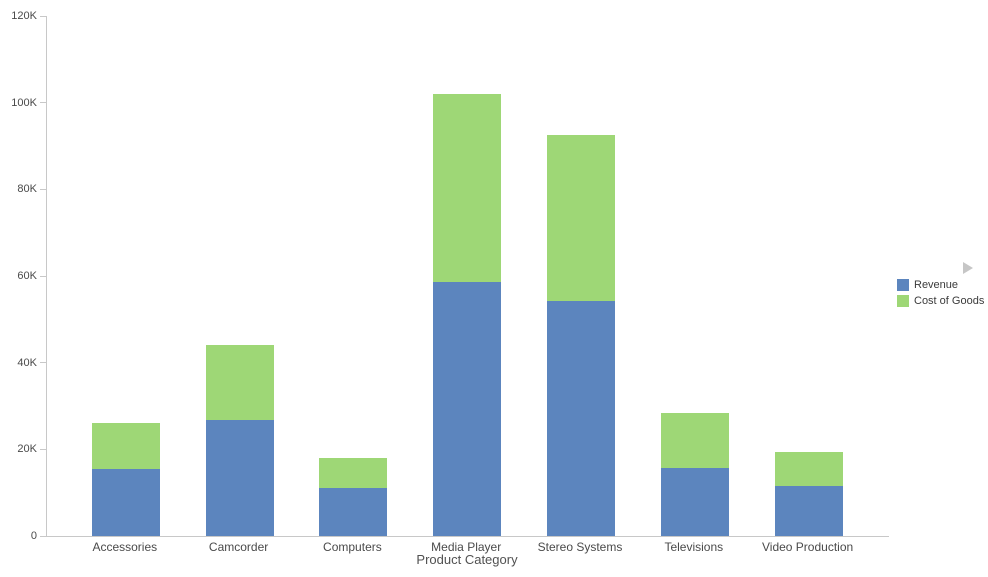 This screenshot has width=988, height=577. I want to click on x-category-label: Televisions, so click(694, 547).